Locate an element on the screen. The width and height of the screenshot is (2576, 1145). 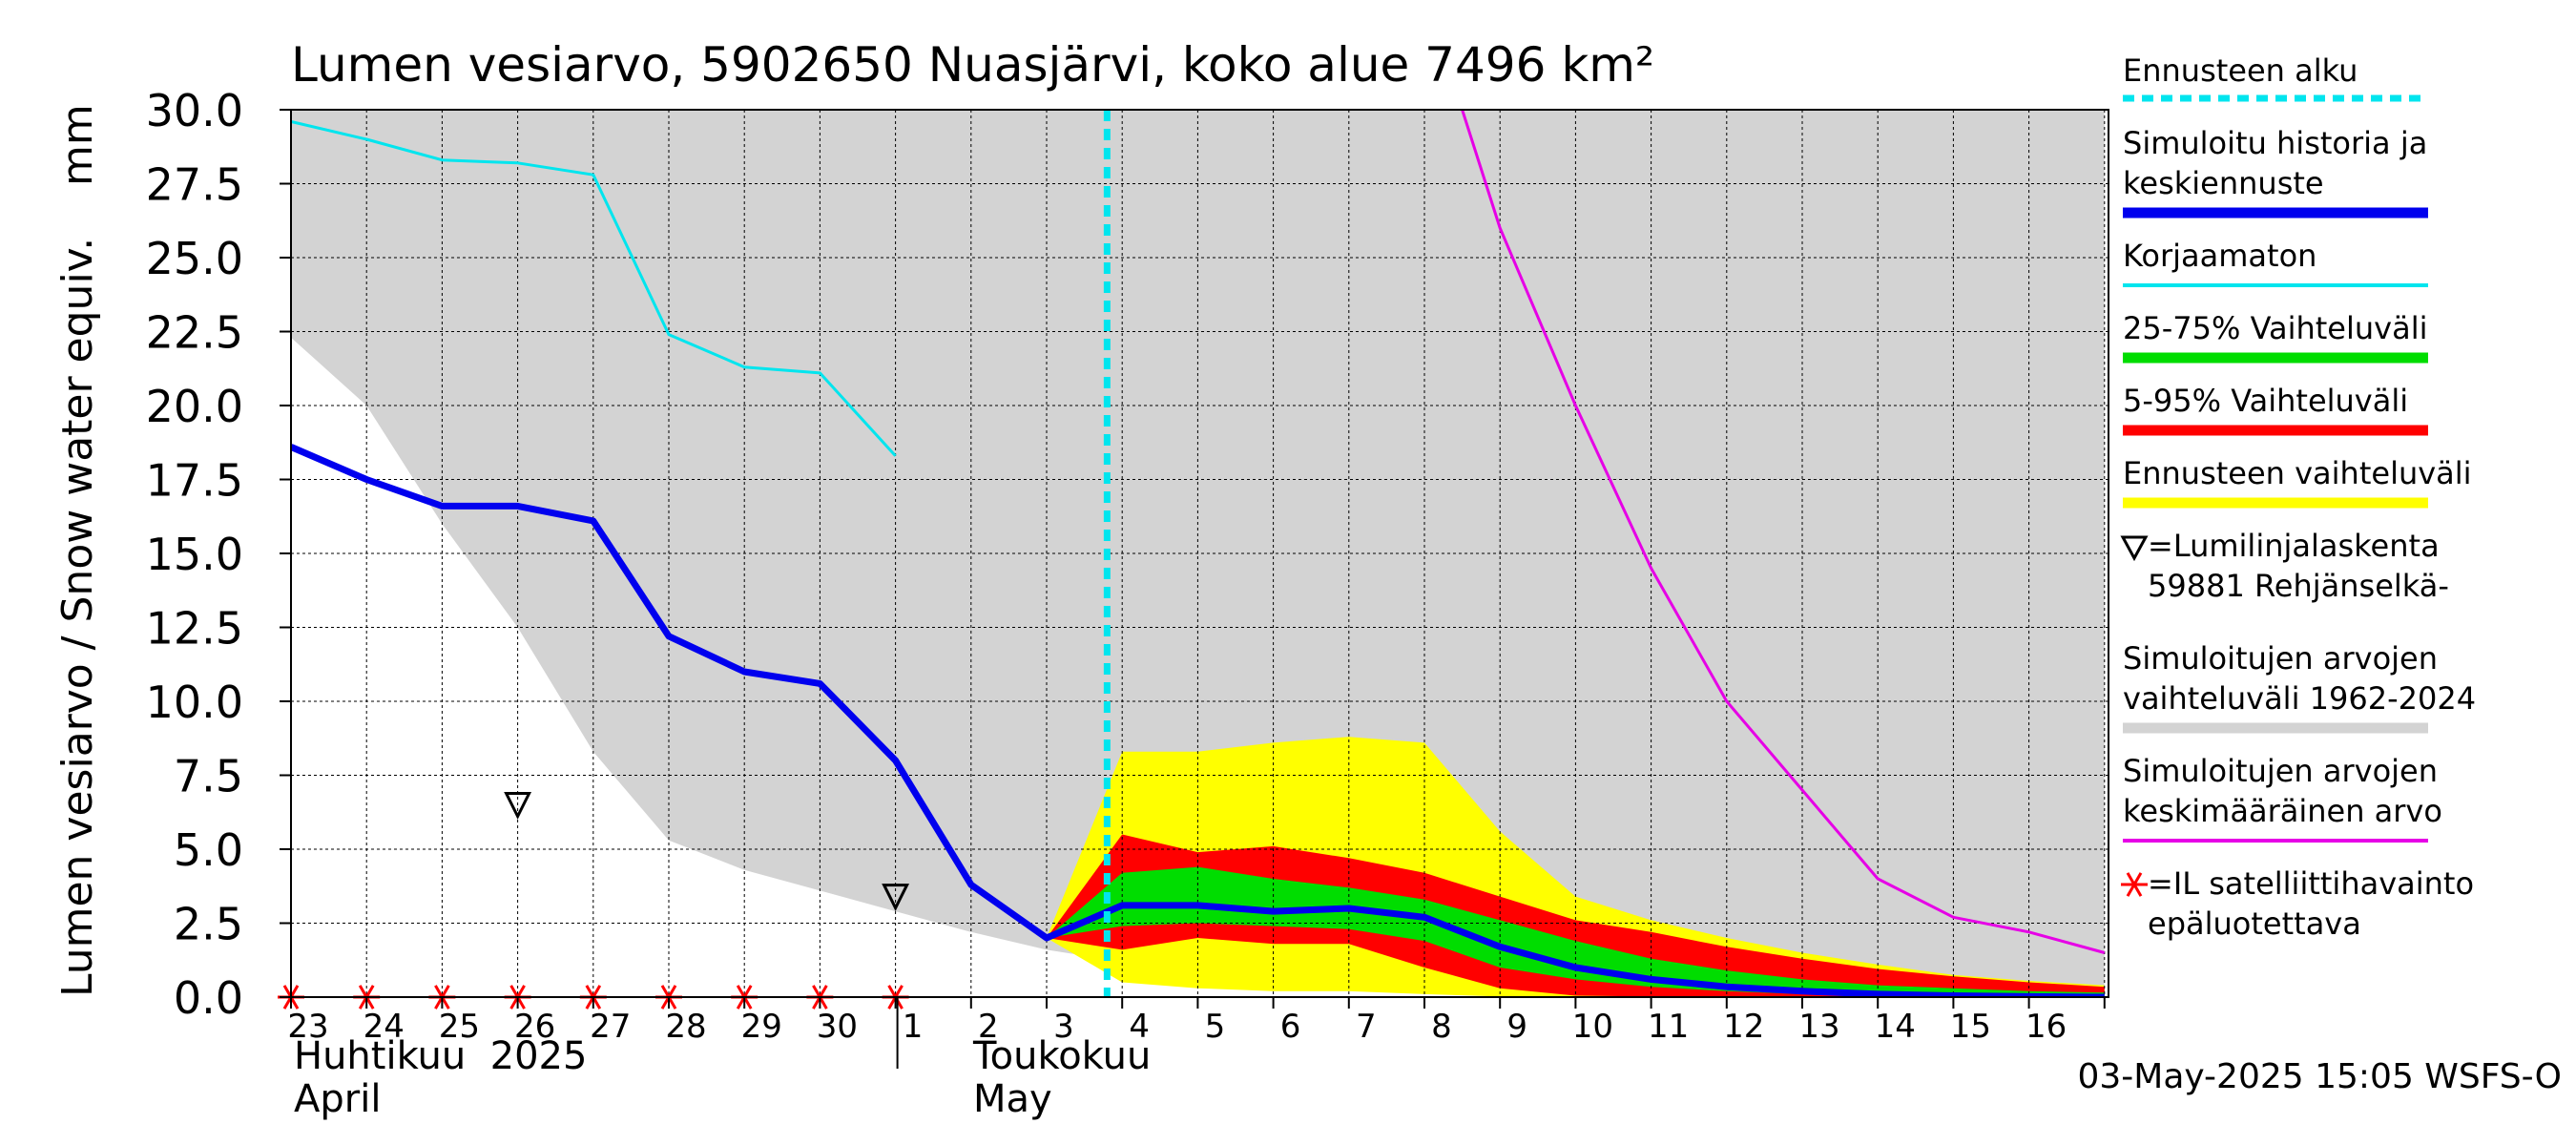
legend-item-9: =IL satelliittihavainto epäluotettava is located at coordinates (2297, 903).